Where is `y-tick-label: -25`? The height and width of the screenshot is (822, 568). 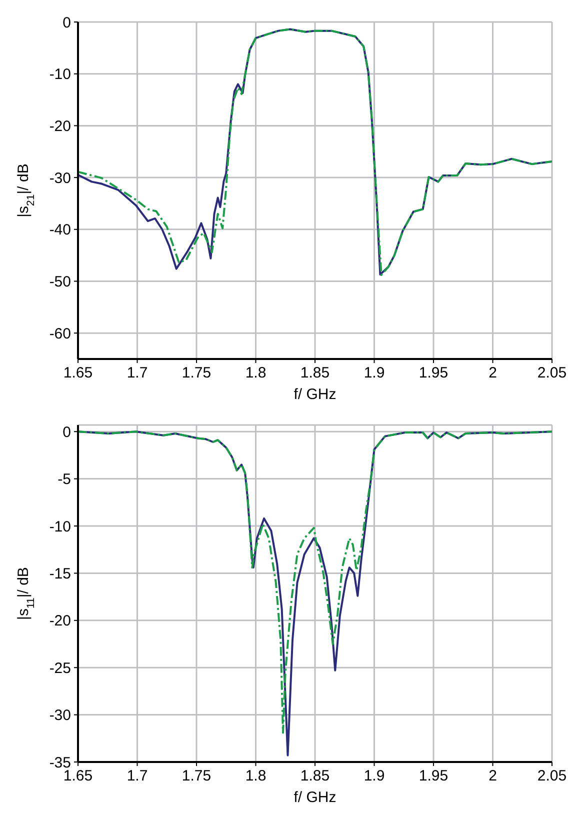
y-tick-label: -25 is located at coordinates (60, 668).